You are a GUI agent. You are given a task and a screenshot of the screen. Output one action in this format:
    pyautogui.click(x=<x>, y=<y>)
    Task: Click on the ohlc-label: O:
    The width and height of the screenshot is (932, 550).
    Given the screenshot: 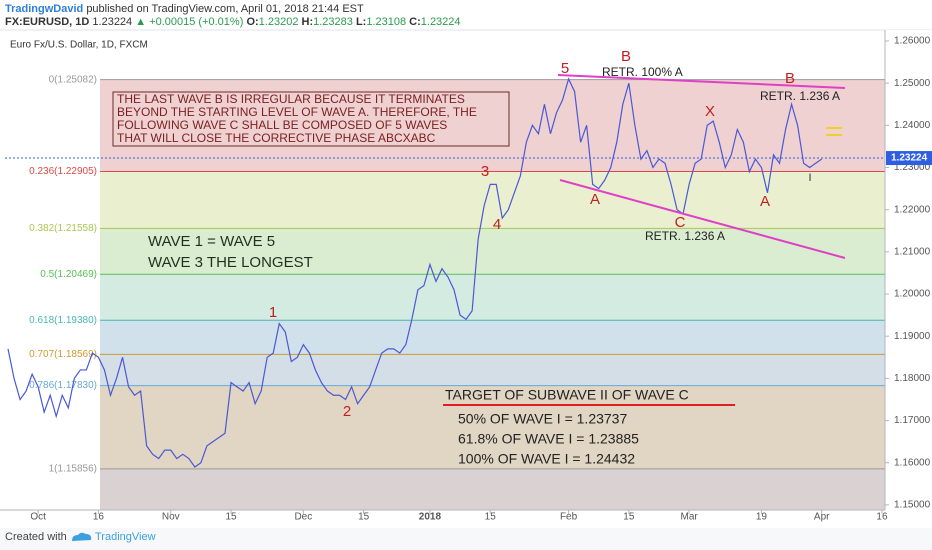 What is the action you would take?
    pyautogui.click(x=252, y=22)
    